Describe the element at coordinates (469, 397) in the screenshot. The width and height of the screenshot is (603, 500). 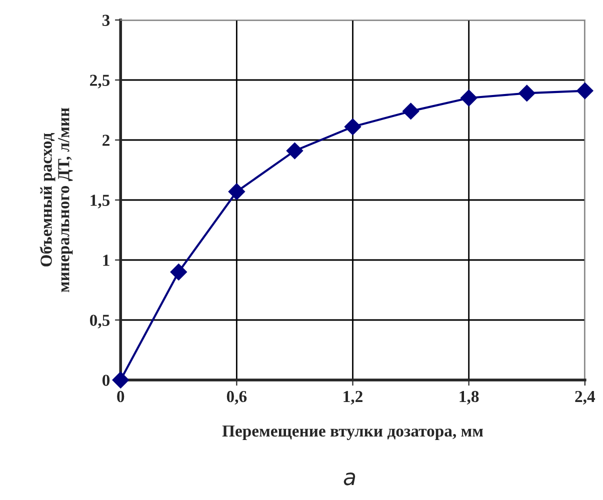
I see `x-tick-label: 1,8` at that location.